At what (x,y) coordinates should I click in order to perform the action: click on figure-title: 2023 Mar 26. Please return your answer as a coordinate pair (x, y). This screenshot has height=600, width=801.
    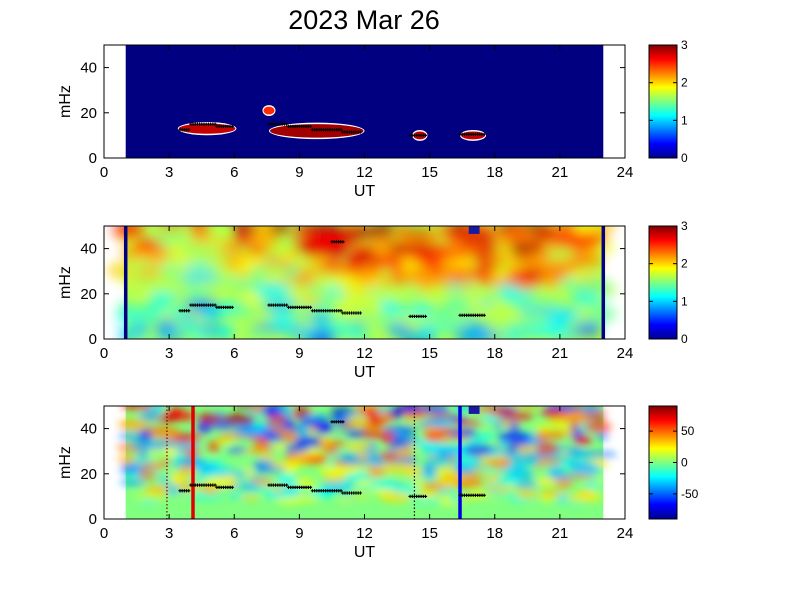
    Looking at the image, I should click on (364, 20).